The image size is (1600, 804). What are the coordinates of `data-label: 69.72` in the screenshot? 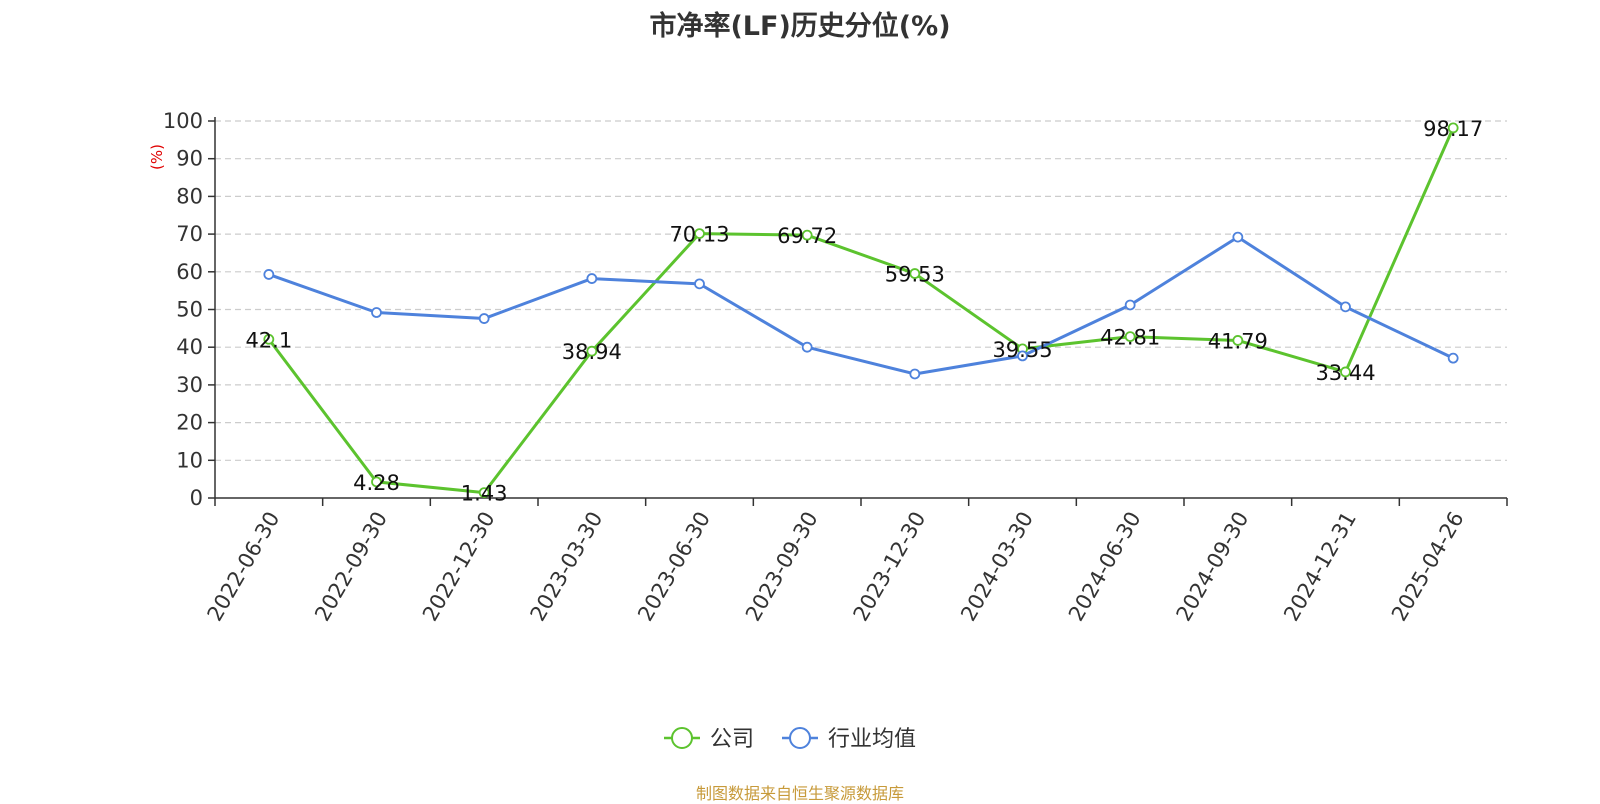 It's located at (807, 236).